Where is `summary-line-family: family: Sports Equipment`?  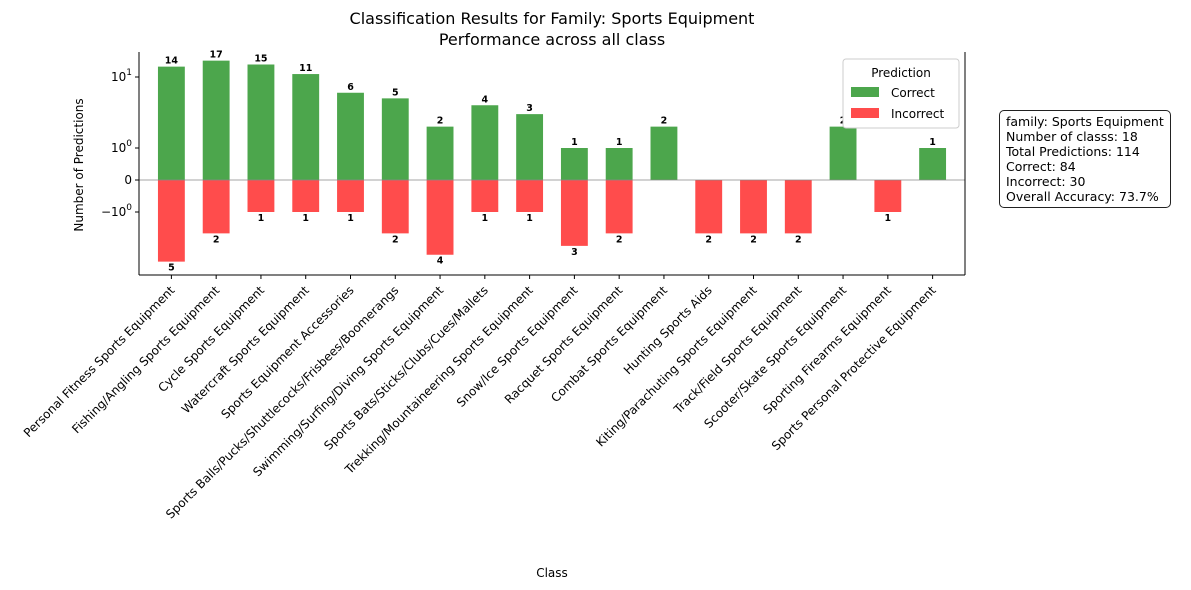 summary-line-family: family: Sports Equipment is located at coordinates (1085, 121).